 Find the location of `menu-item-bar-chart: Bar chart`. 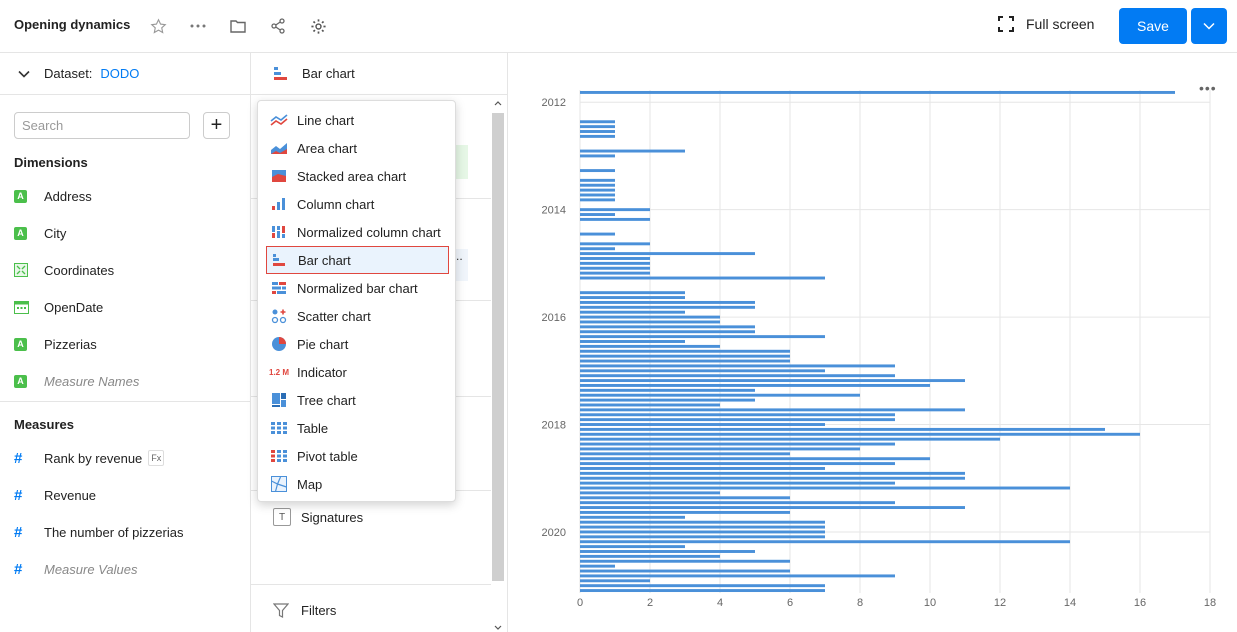

menu-item-bar-chart: Bar chart is located at coordinates (357, 260).